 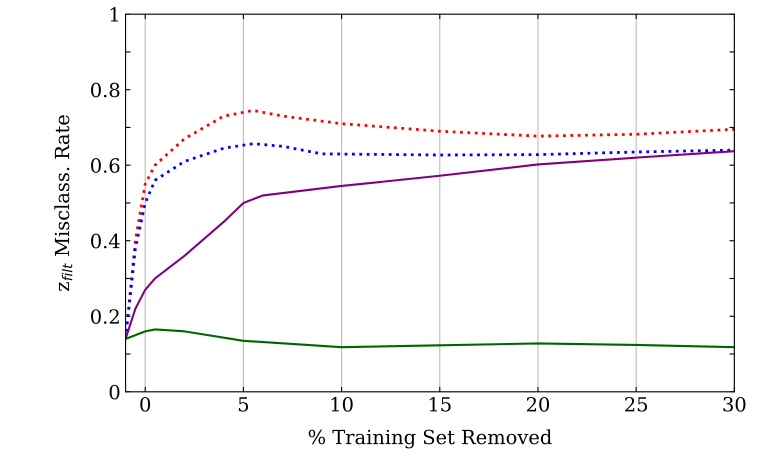 I want to click on x-tick-label: 20, so click(x=538, y=404).